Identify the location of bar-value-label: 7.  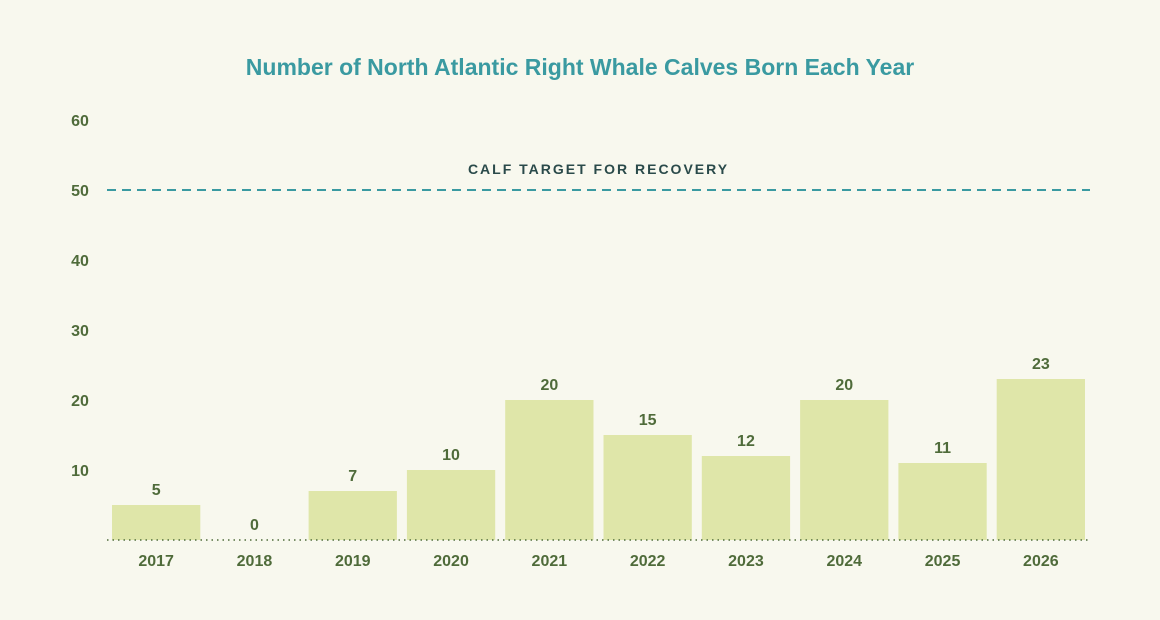
(352, 476).